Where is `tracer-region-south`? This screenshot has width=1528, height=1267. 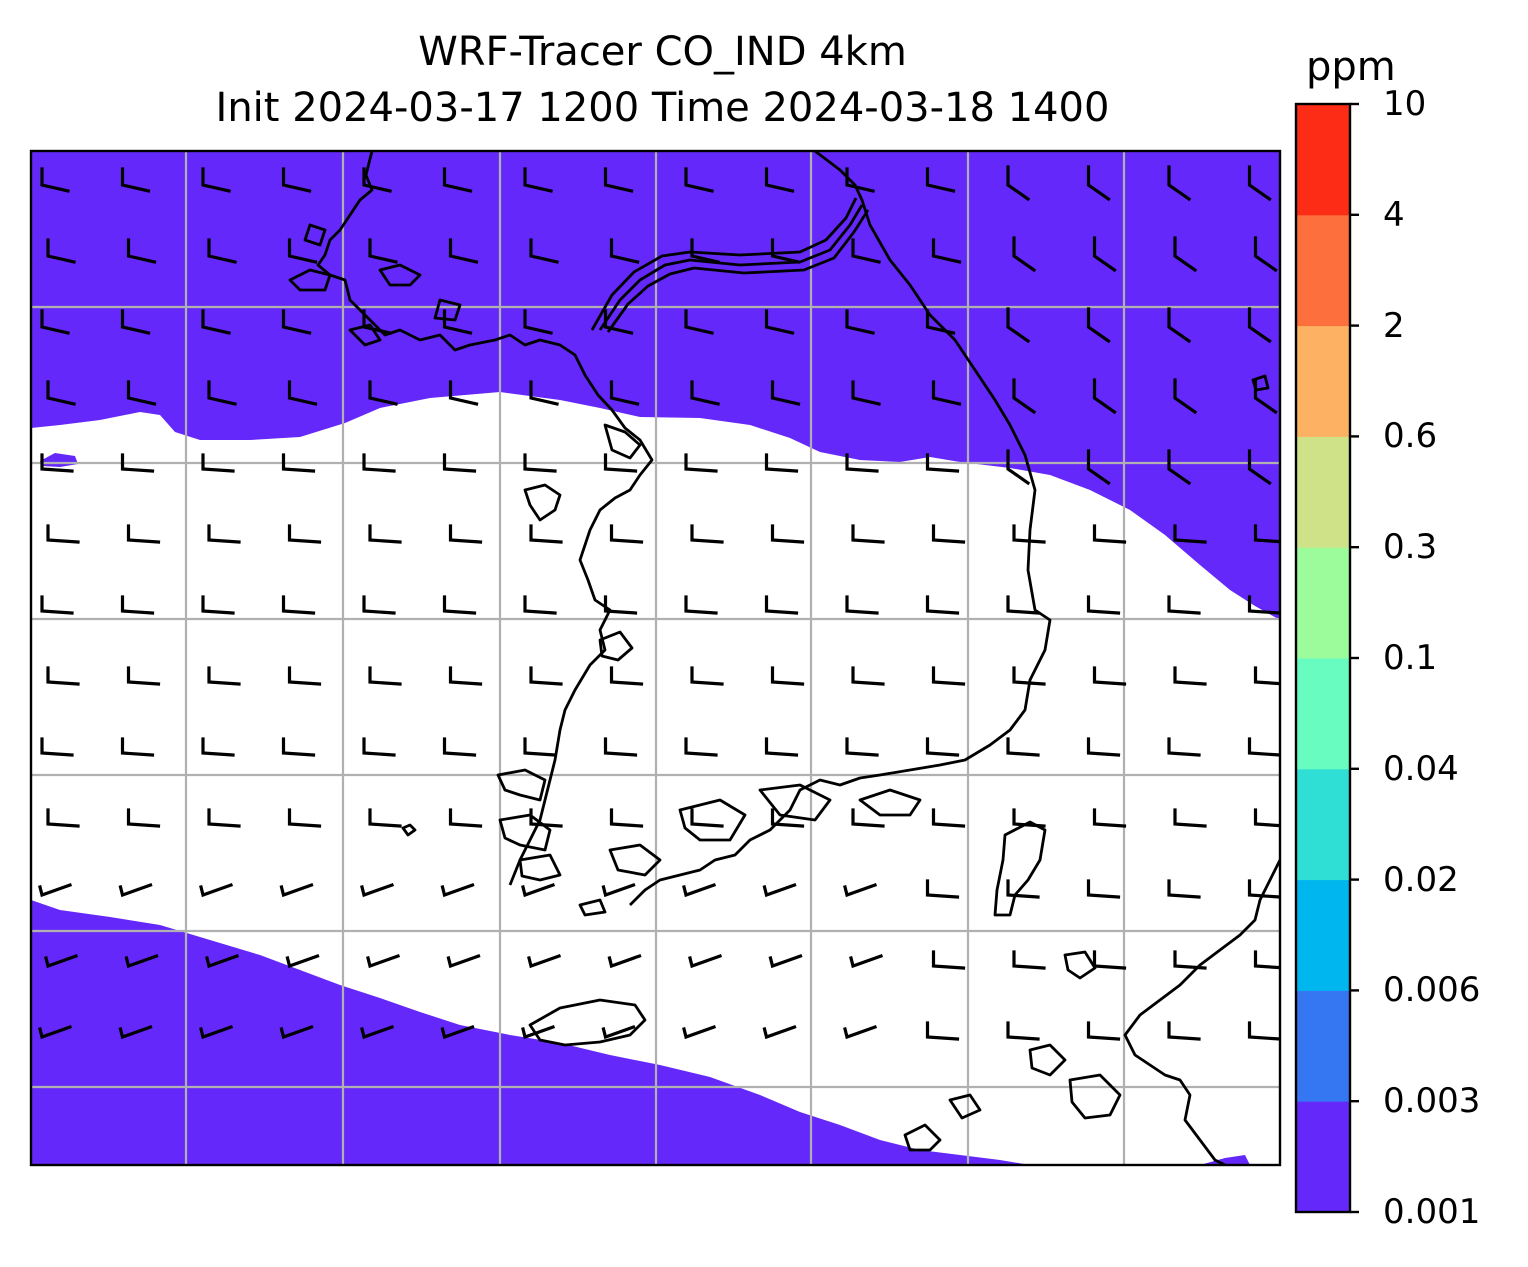 tracer-region-south is located at coordinates (530, 1032).